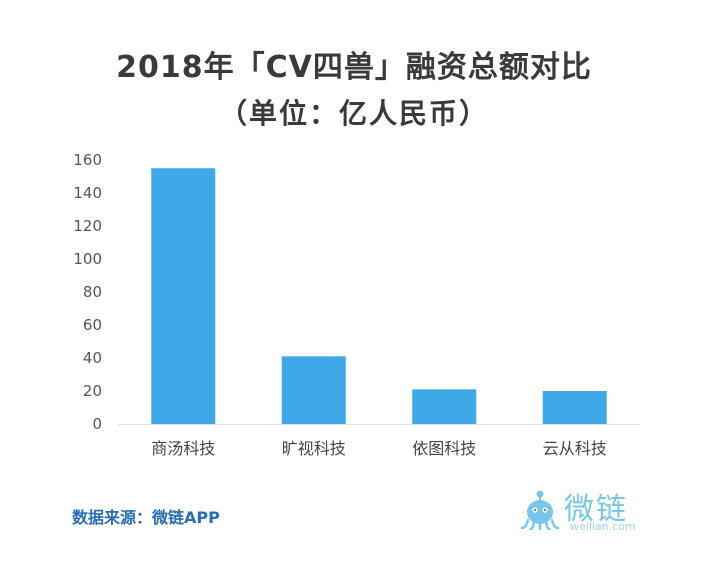  What do you see at coordinates (596, 509) in the screenshot?
I see `logo-text: 微链` at bounding box center [596, 509].